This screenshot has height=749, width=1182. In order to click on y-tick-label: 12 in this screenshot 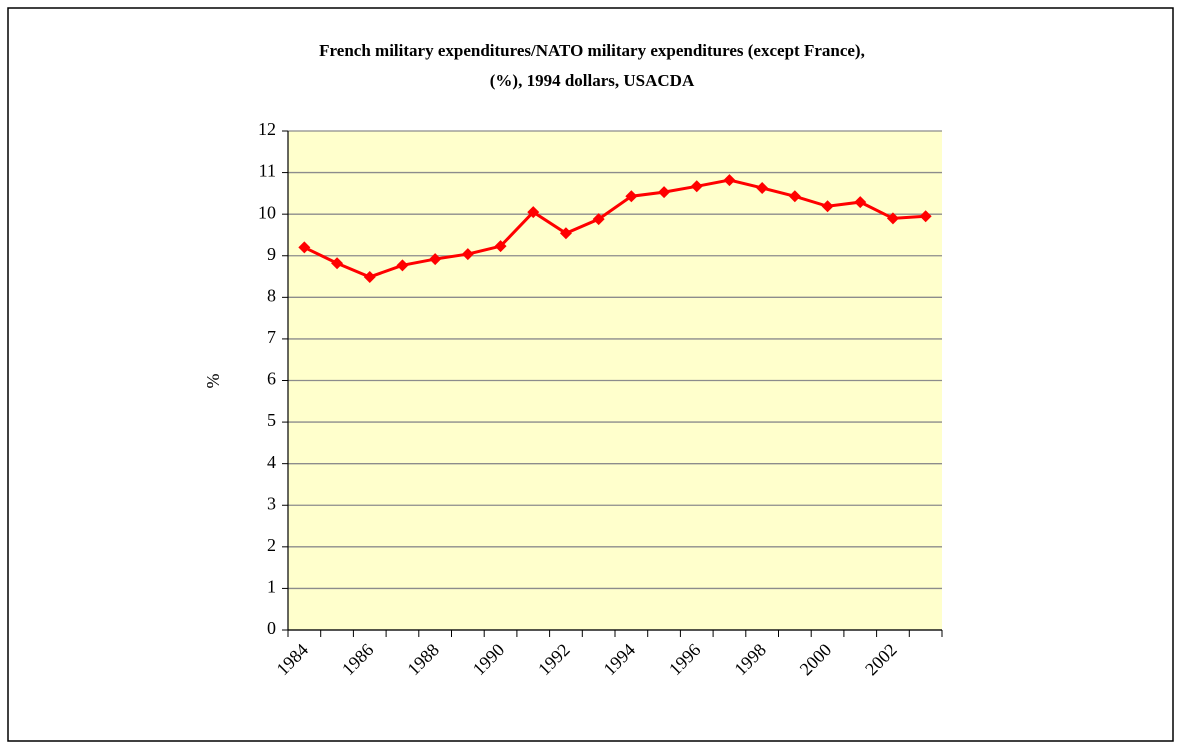, I will do `click(267, 129)`.